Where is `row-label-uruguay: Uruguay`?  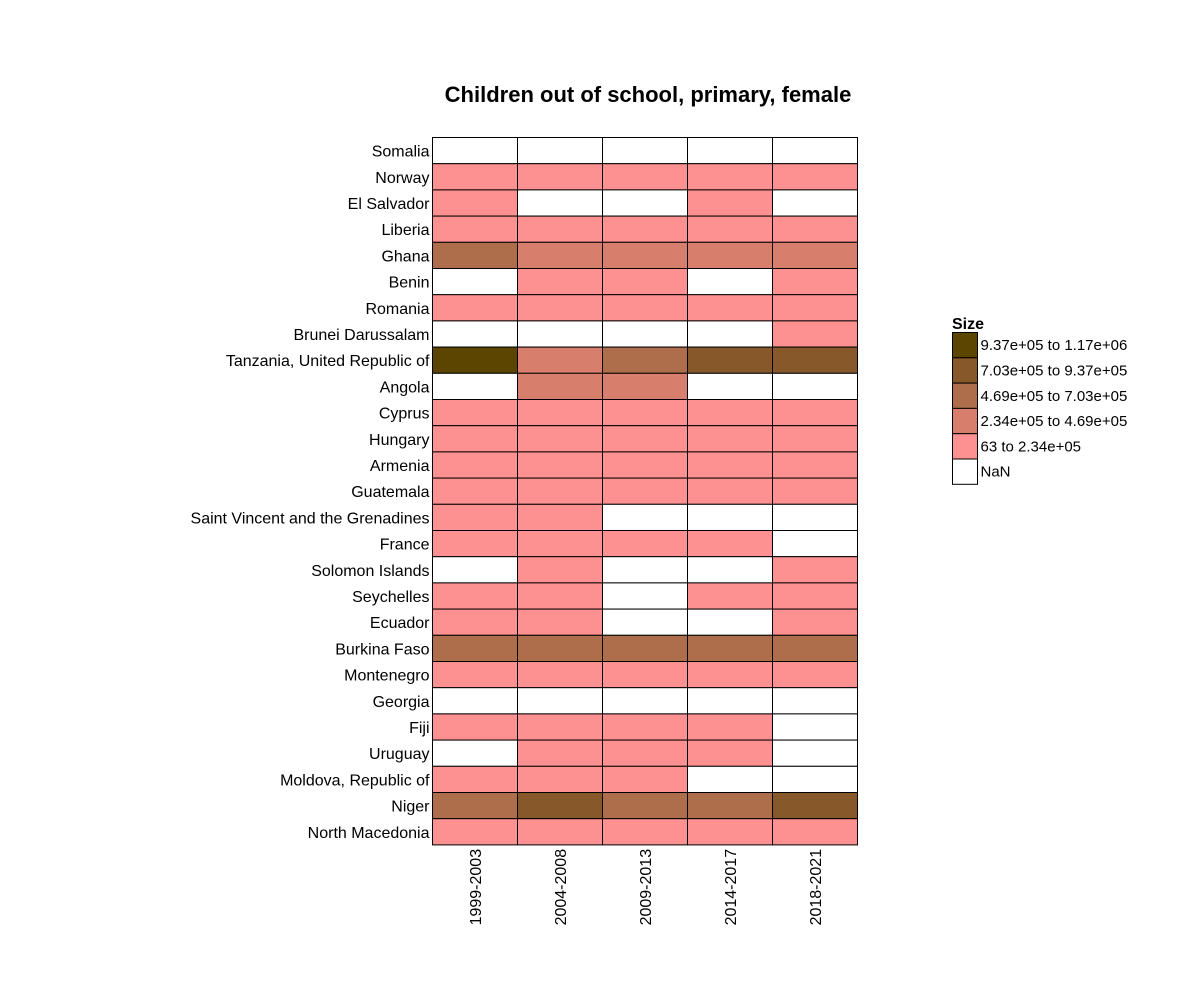 row-label-uruguay: Uruguay is located at coordinates (399, 754).